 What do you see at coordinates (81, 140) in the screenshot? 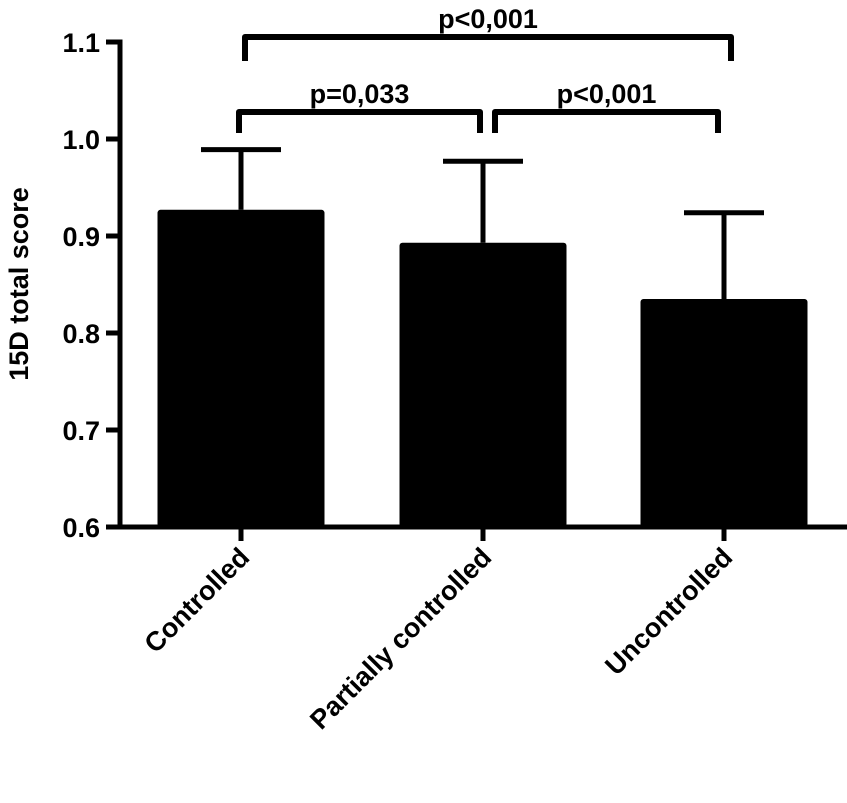
I see `y-tick-label: 1.0` at bounding box center [81, 140].